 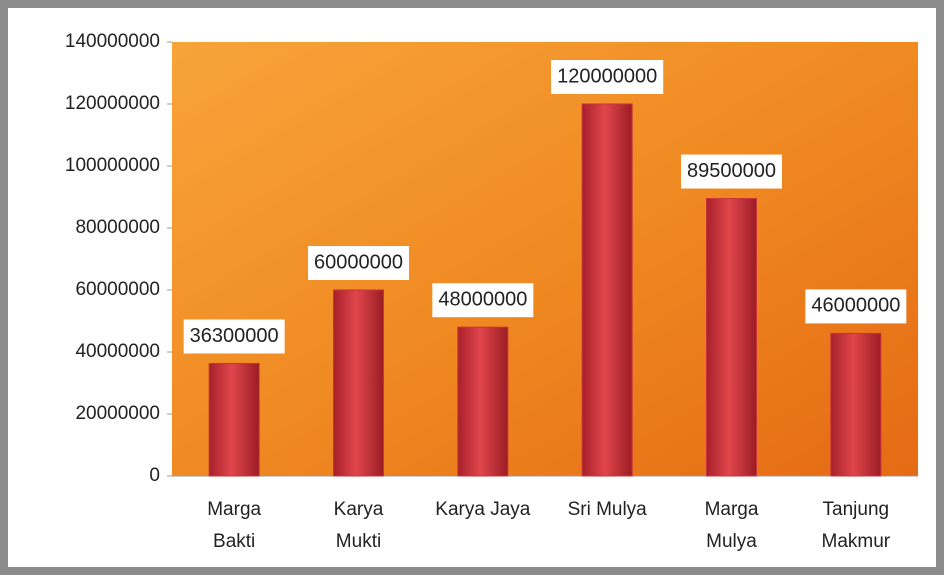 I want to click on y-tick-label: 60000000, so click(x=117, y=289).